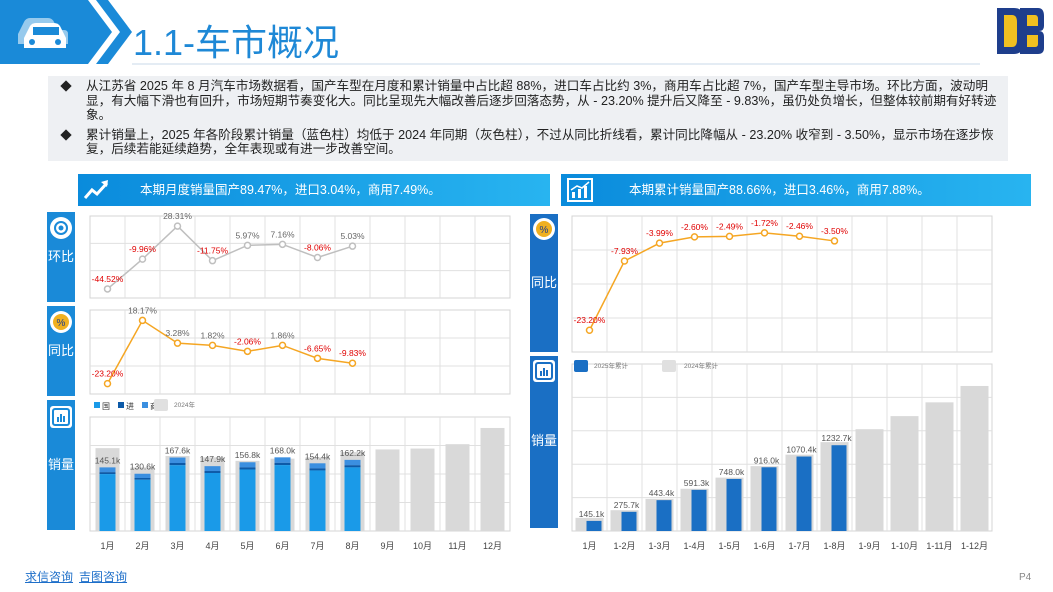 The width and height of the screenshot is (1053, 592). What do you see at coordinates (103, 577) in the screenshot?
I see `footer-link: 吉图咨询` at bounding box center [103, 577].